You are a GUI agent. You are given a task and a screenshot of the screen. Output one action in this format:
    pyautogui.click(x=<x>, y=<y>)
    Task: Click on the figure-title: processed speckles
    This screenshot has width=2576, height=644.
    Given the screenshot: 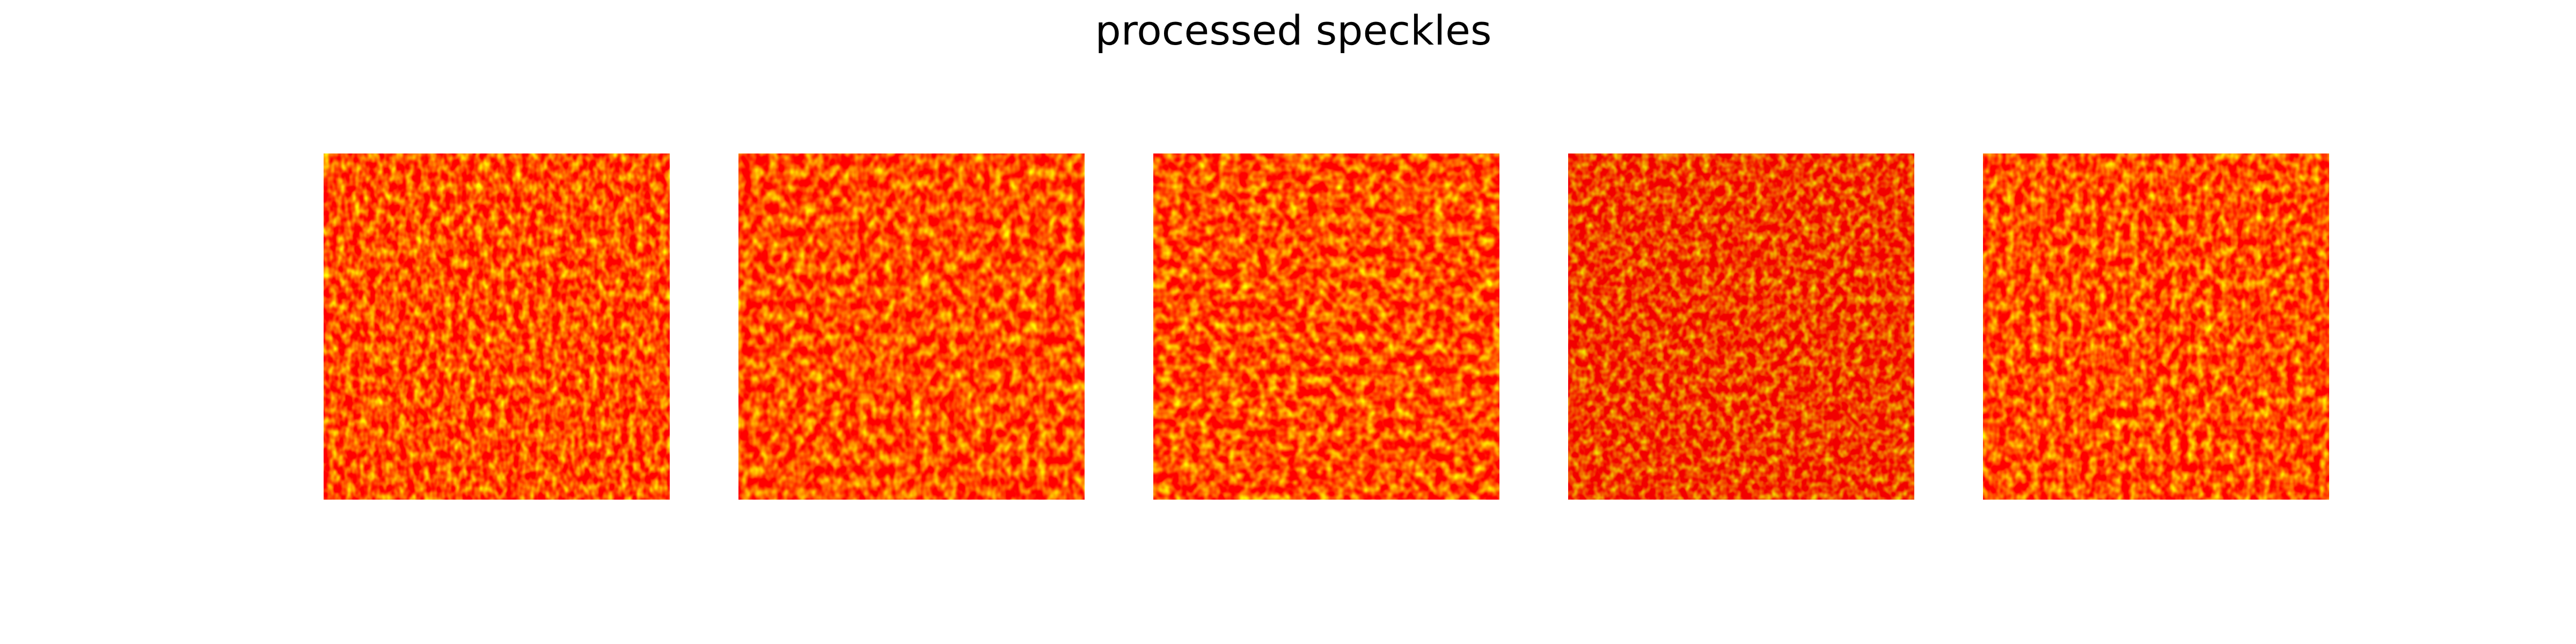 What is the action you would take?
    pyautogui.click(x=1293, y=30)
    